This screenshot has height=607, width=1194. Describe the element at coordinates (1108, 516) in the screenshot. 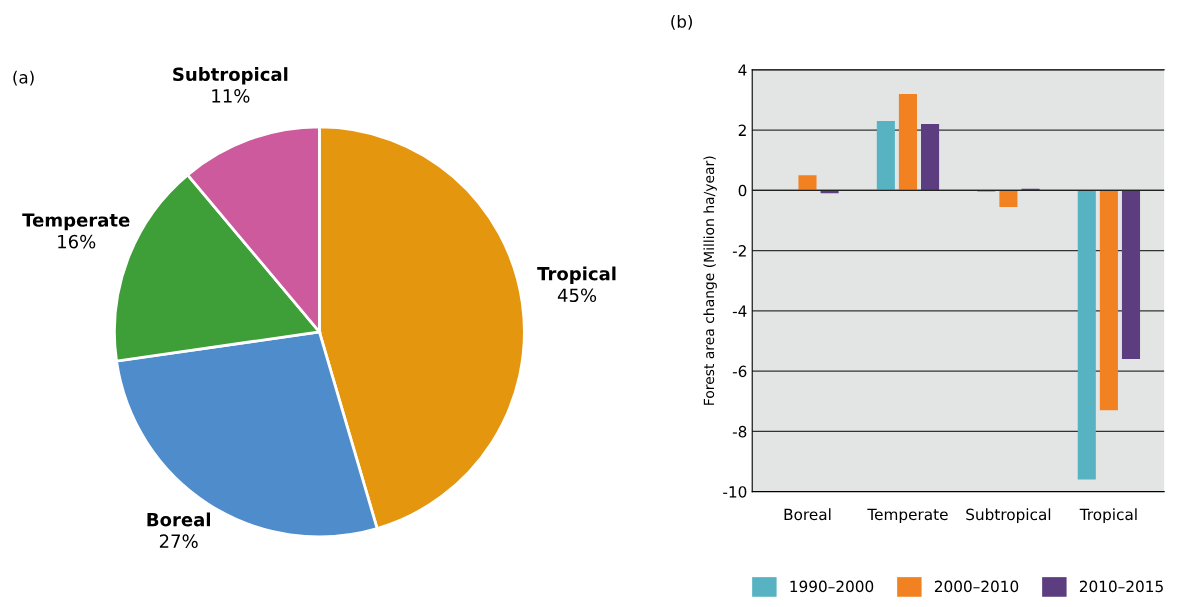

I see `x-tick-label: Tropical` at that location.